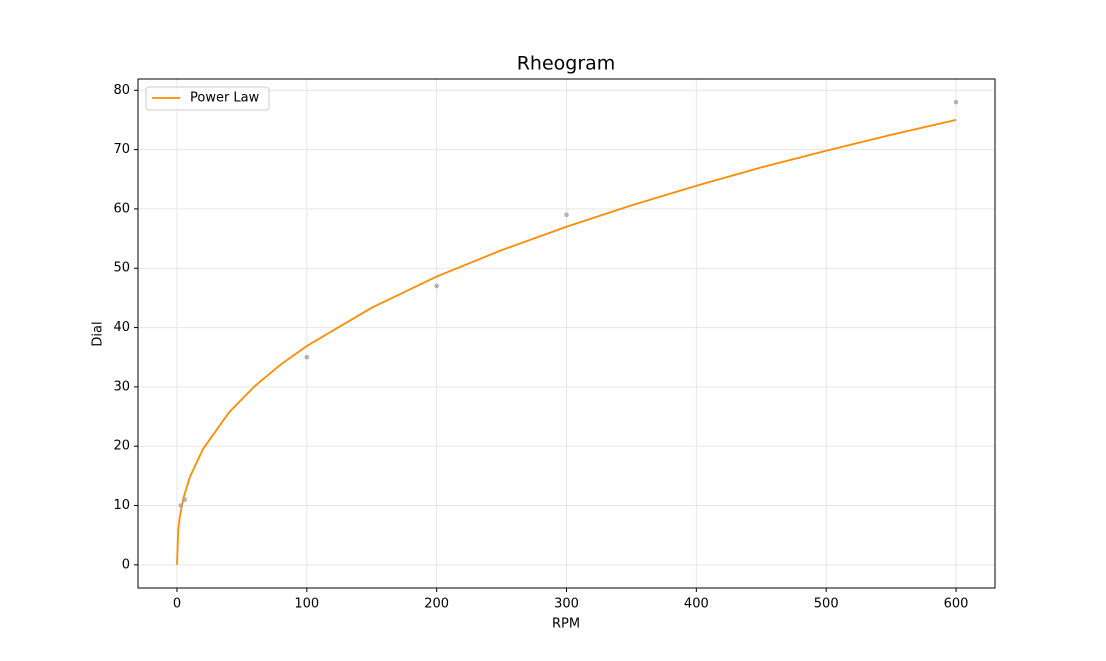  Describe the element at coordinates (121, 446) in the screenshot. I see `y-tick-label: 20` at that location.